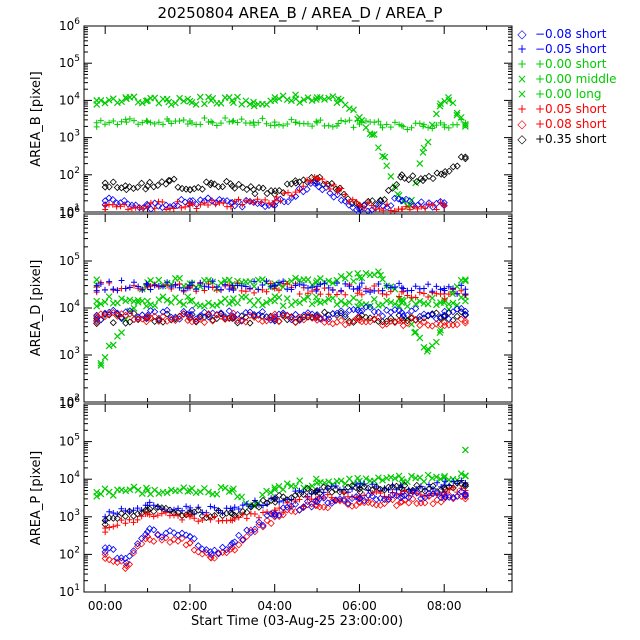 Image resolution: width=640 pixels, height=640 pixels. Describe the element at coordinates (69, 213) in the screenshot. I see `y-tick-label: 10⁶` at that location.